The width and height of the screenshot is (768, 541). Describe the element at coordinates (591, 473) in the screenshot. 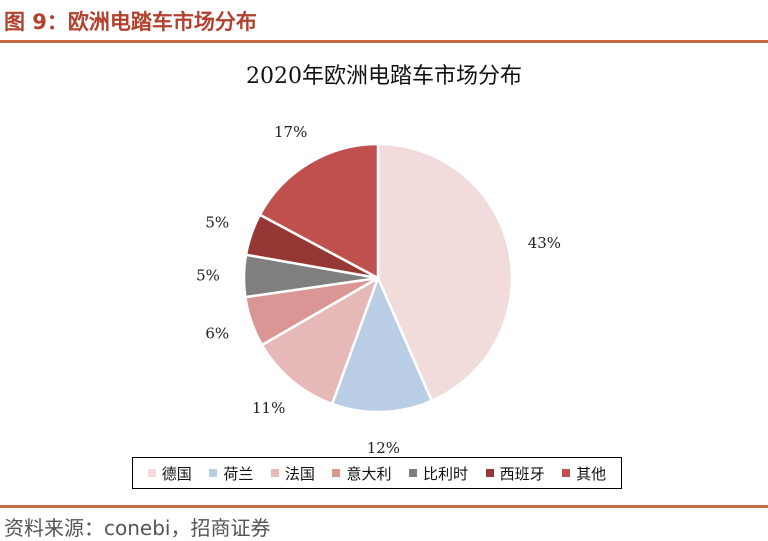

I see `legend-label-7: 其他` at that location.